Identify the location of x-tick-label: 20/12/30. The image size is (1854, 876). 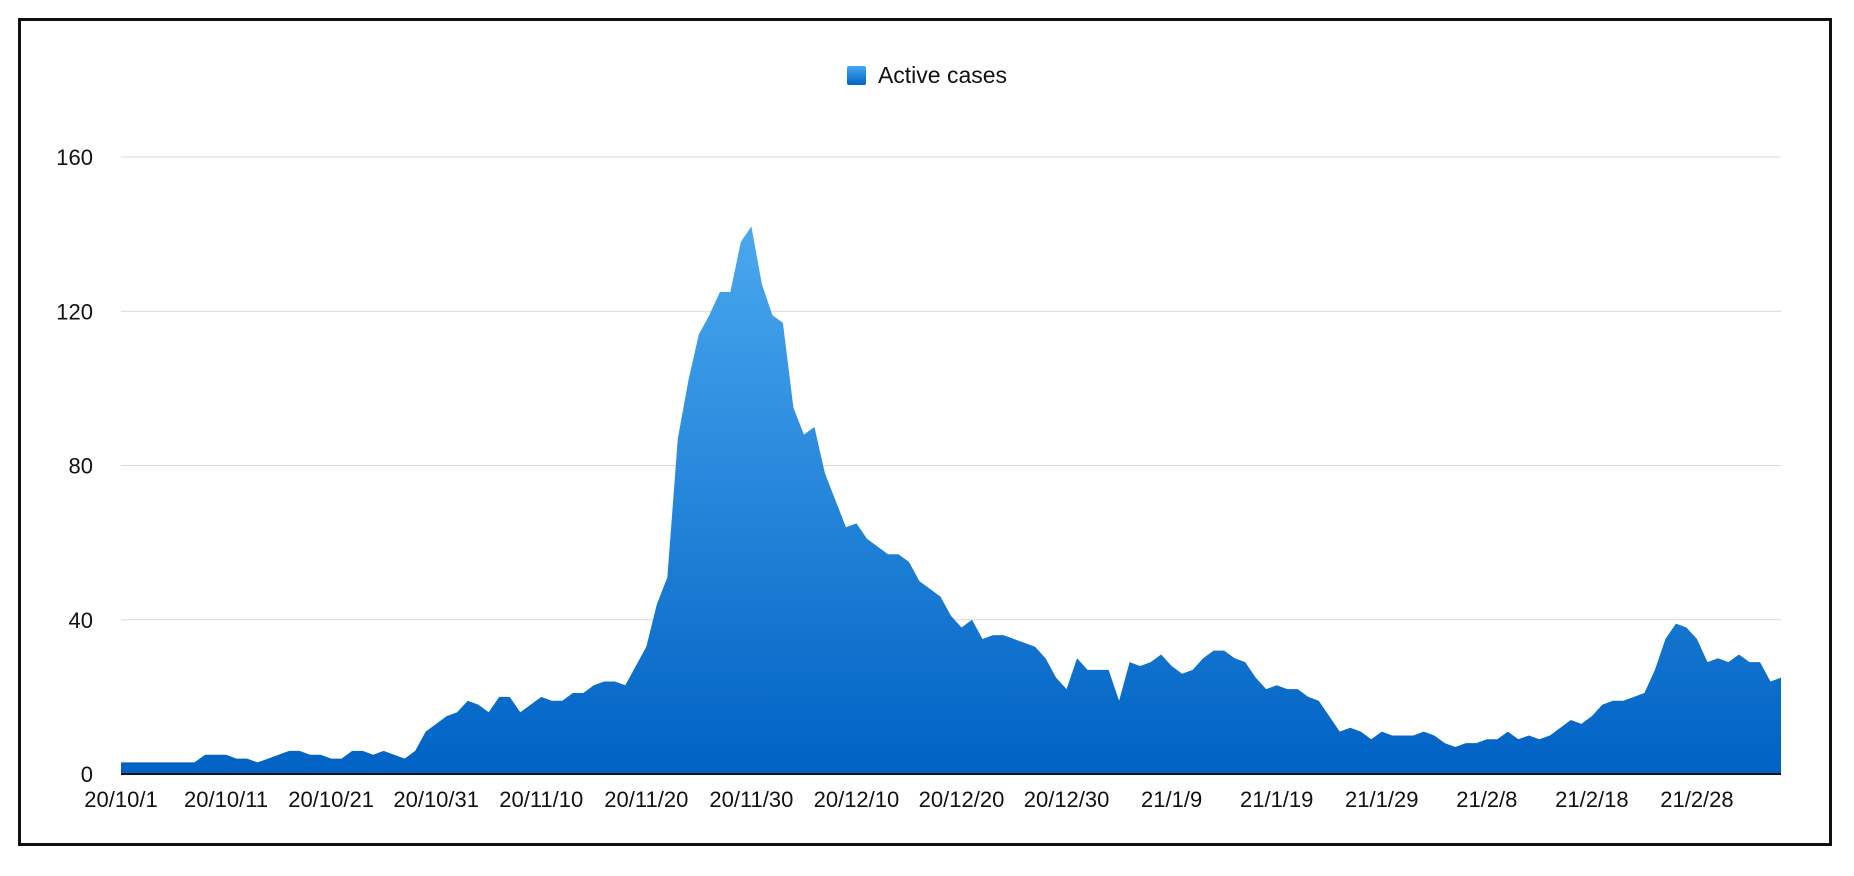
(1067, 799).